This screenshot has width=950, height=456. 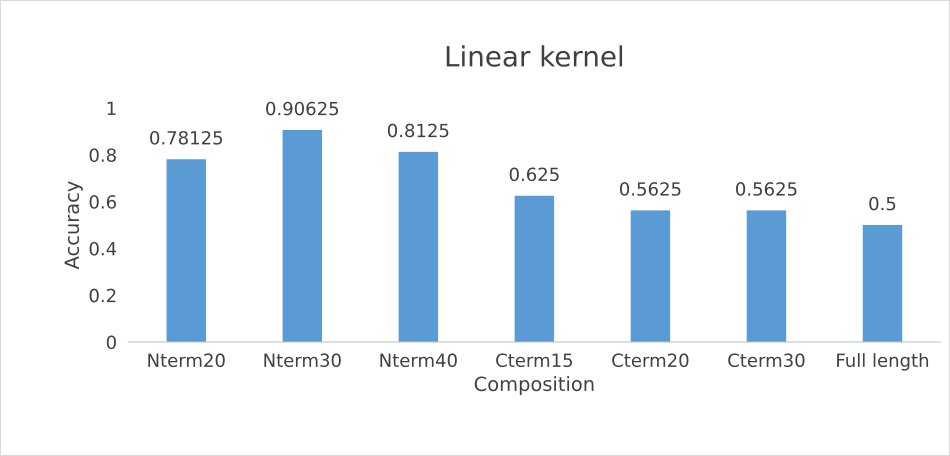 What do you see at coordinates (418, 360) in the screenshot?
I see `x-tick-label: Nterm40` at bounding box center [418, 360].